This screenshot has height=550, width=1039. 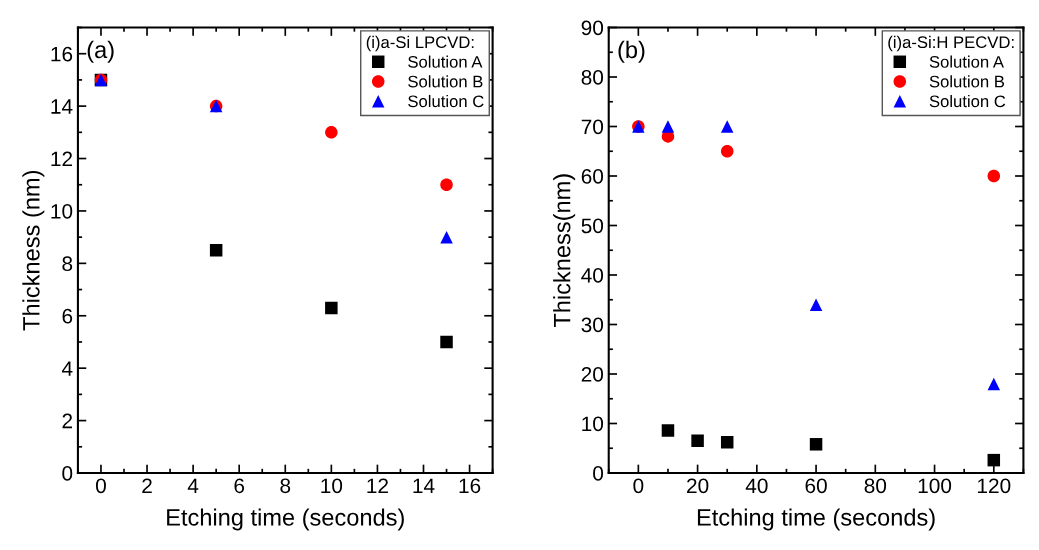 What do you see at coordinates (33, 251) in the screenshot?
I see `y-axis-title: Thickness (nm)` at bounding box center [33, 251].